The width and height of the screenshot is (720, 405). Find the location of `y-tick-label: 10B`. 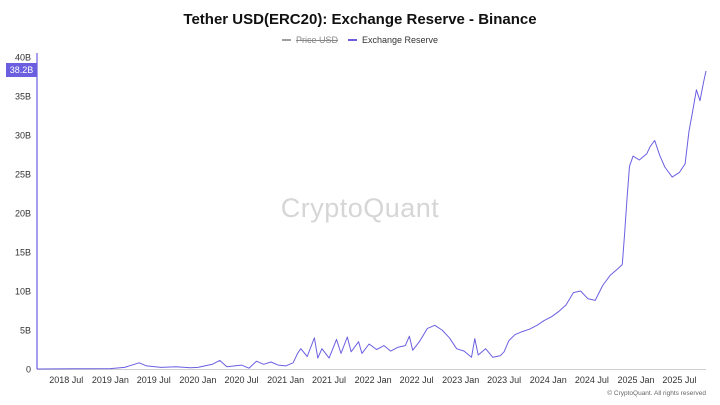

y-tick-label: 10B is located at coordinates (23, 292).